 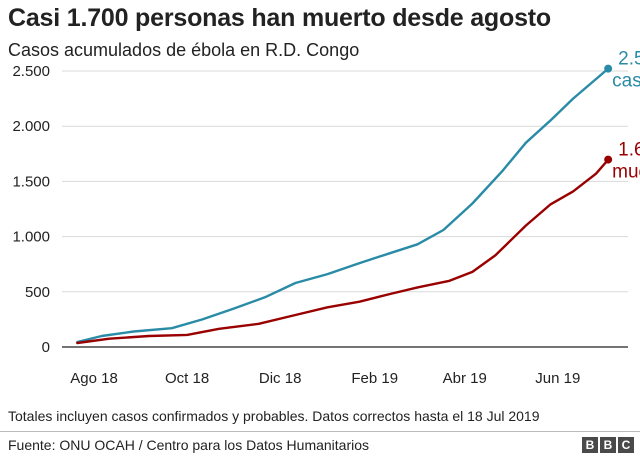 What do you see at coordinates (465, 378) in the screenshot?
I see `x-tick-label: Abr 19` at bounding box center [465, 378].